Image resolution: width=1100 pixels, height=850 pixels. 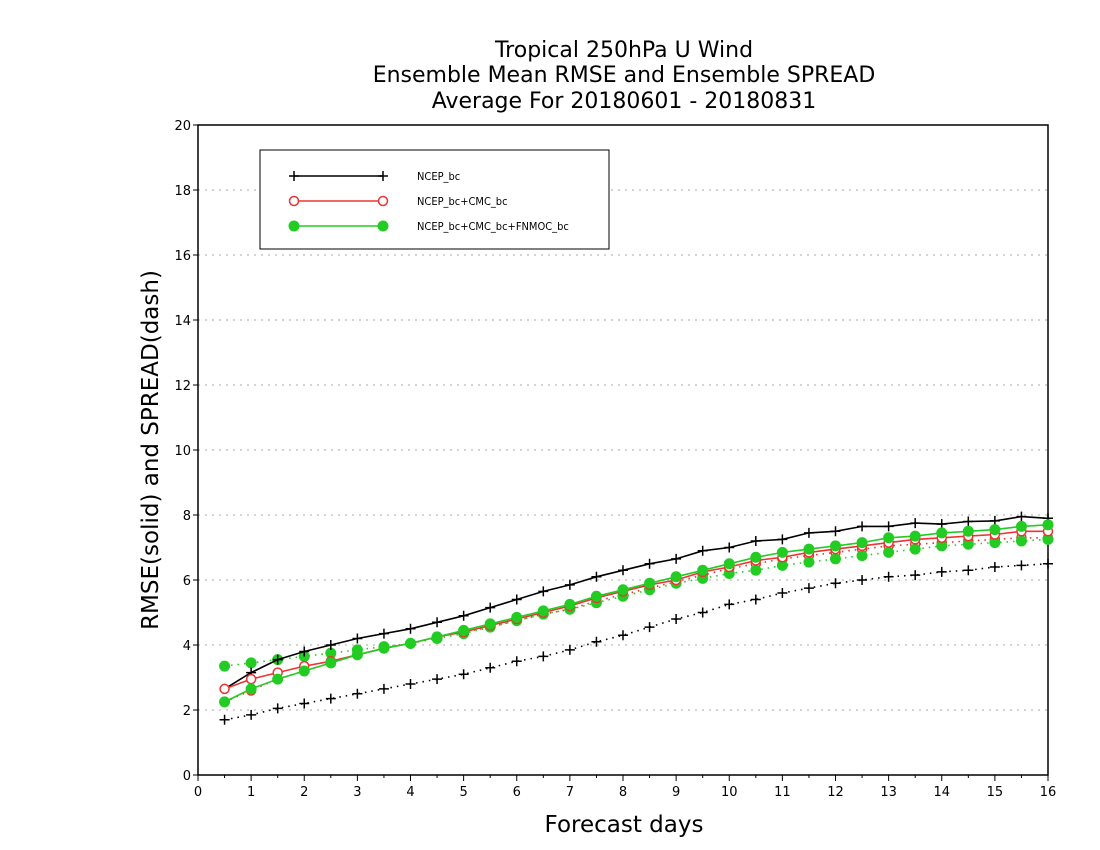 I want to click on legend-box, so click(x=434, y=199).